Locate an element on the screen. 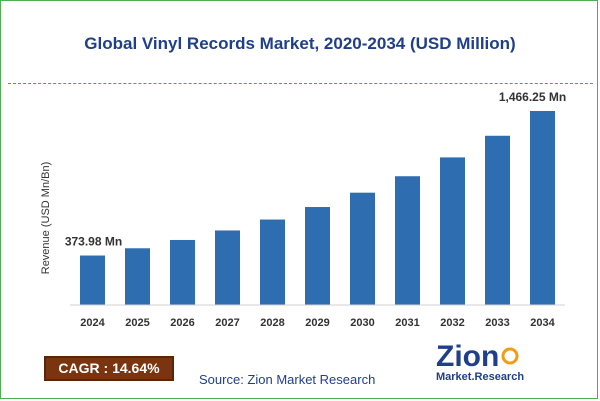 This screenshot has width=600, height=401. x-tick-2025: 2025 is located at coordinates (137, 323).